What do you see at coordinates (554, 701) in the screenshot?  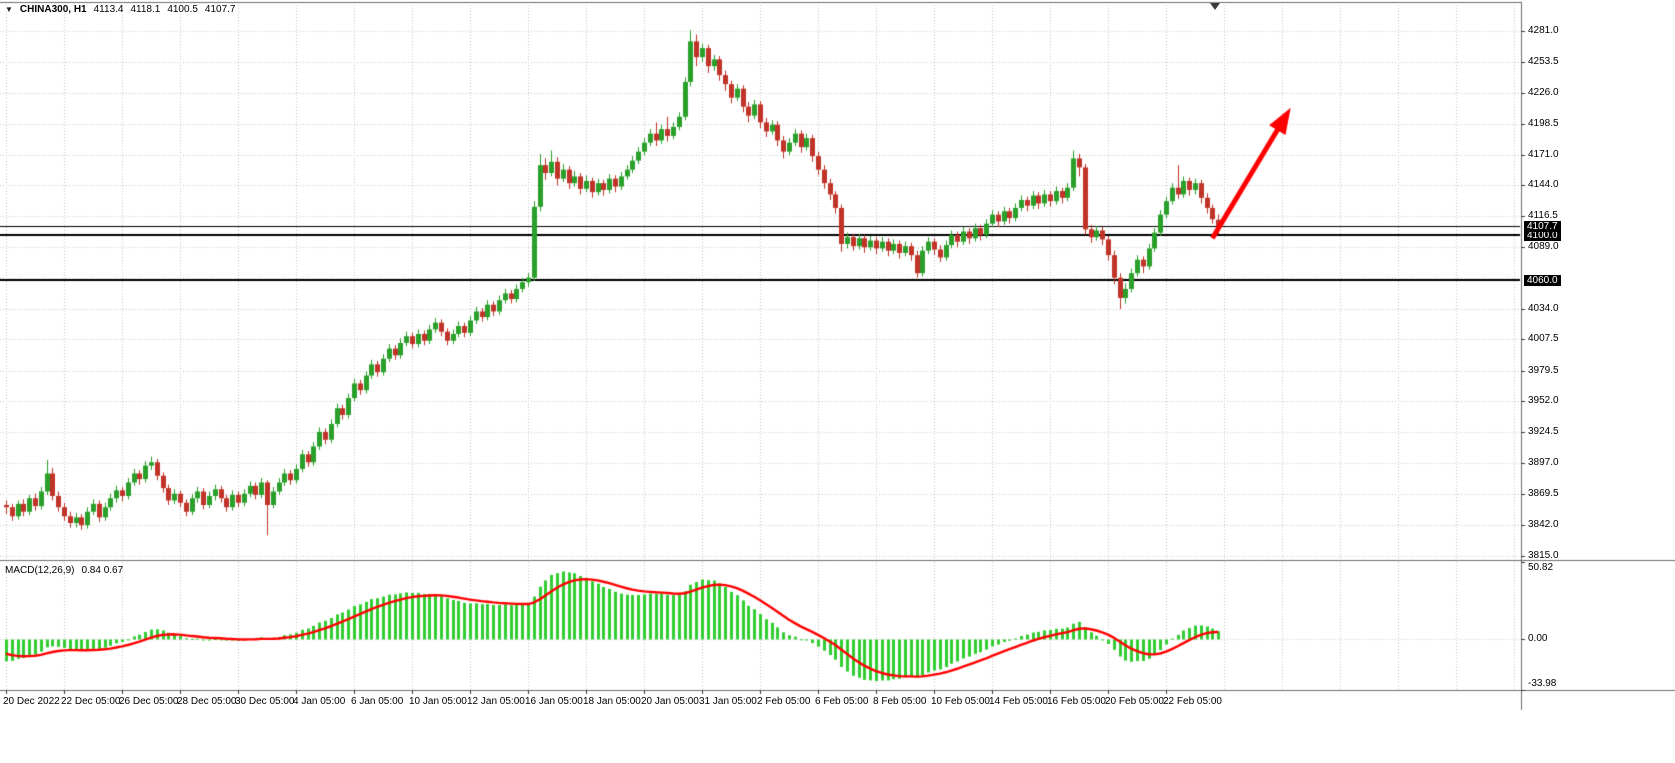 I see `time-axis-label: 16 Jan 05:00` at bounding box center [554, 701].